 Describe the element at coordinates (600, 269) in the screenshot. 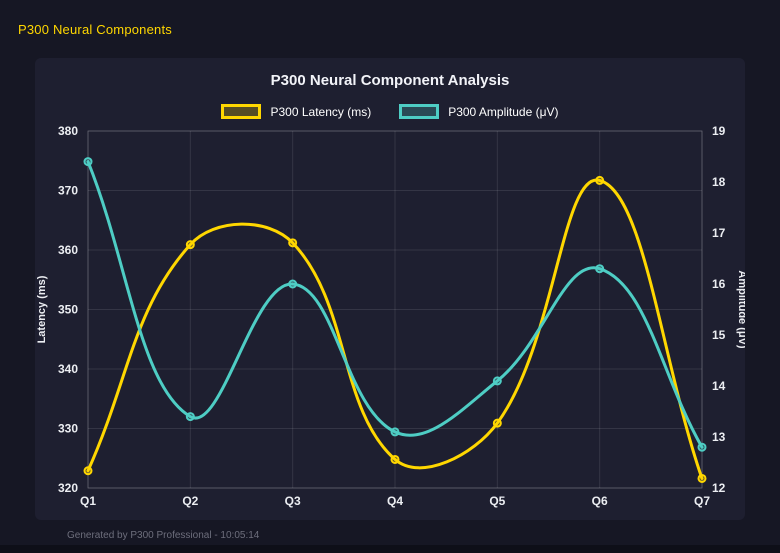

I see `data-point-p300-amplitude-v-q6` at that location.